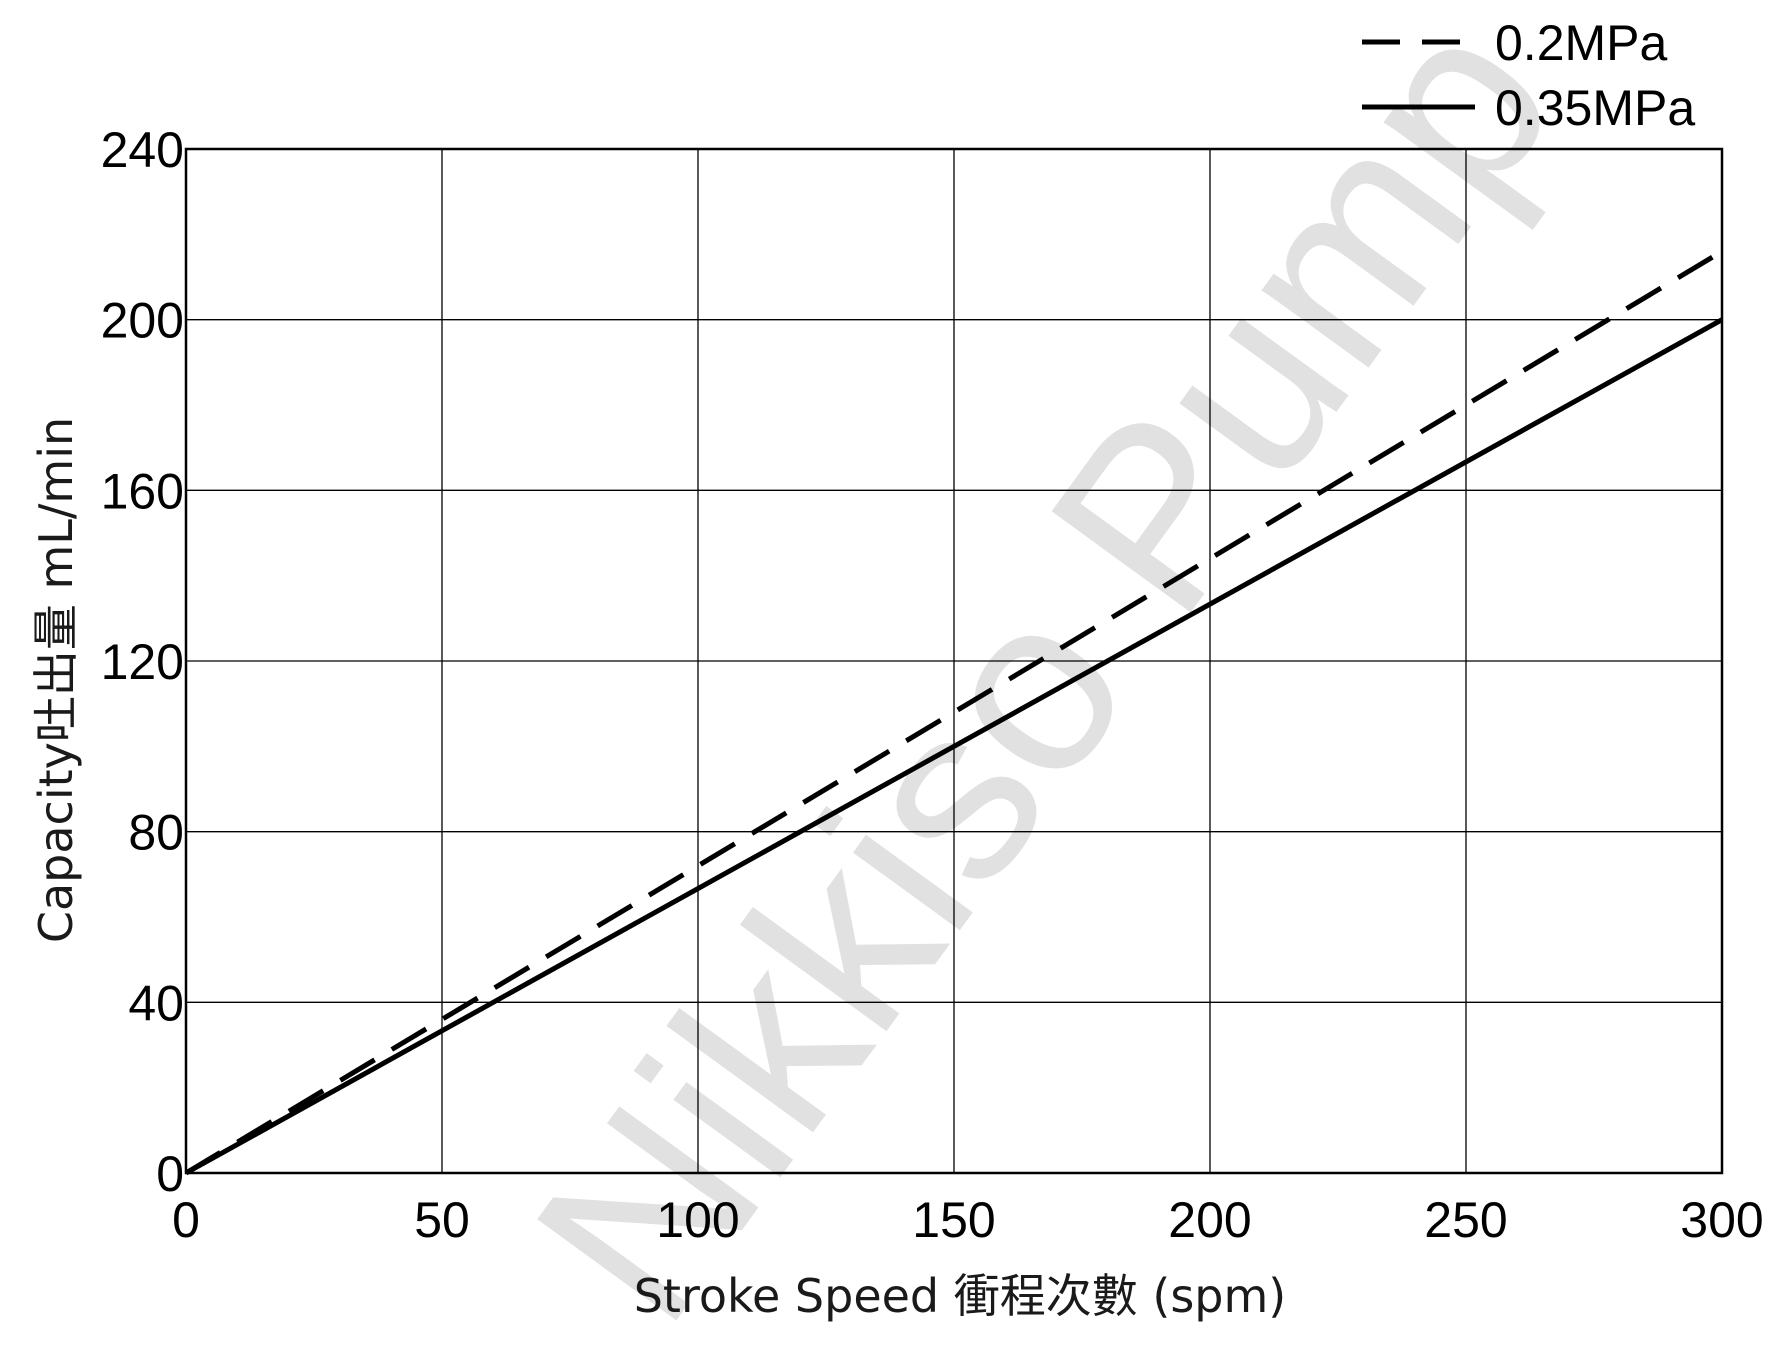 The image size is (1788, 1350). What do you see at coordinates (142, 491) in the screenshot?
I see `y-tick-label: 160` at bounding box center [142, 491].